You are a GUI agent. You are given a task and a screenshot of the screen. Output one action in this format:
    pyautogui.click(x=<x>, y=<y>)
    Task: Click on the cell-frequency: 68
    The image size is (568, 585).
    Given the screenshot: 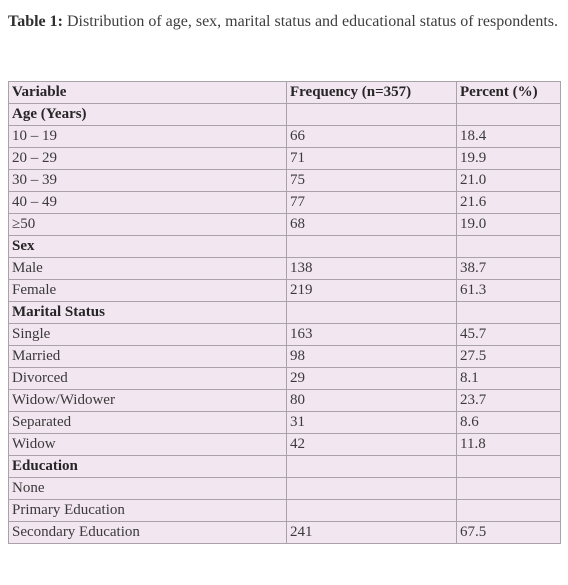 What is the action you would take?
    pyautogui.click(x=371, y=224)
    